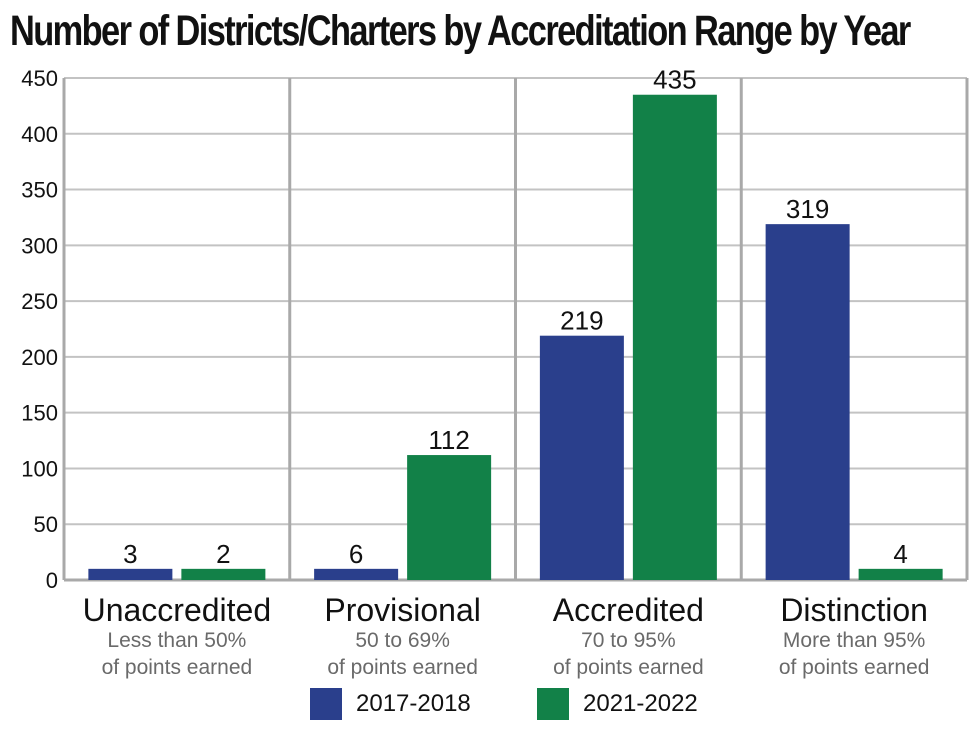 Image resolution: width=979 pixels, height=734 pixels. What do you see at coordinates (854, 640) in the screenshot?
I see `category-subtitle-distinction-1: More than 95%` at bounding box center [854, 640].